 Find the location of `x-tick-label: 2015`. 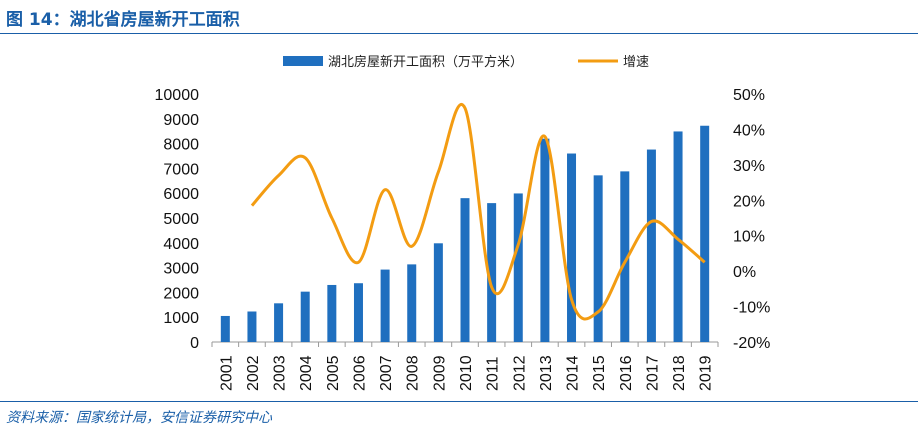

x-tick-label: 2015 is located at coordinates (599, 373).